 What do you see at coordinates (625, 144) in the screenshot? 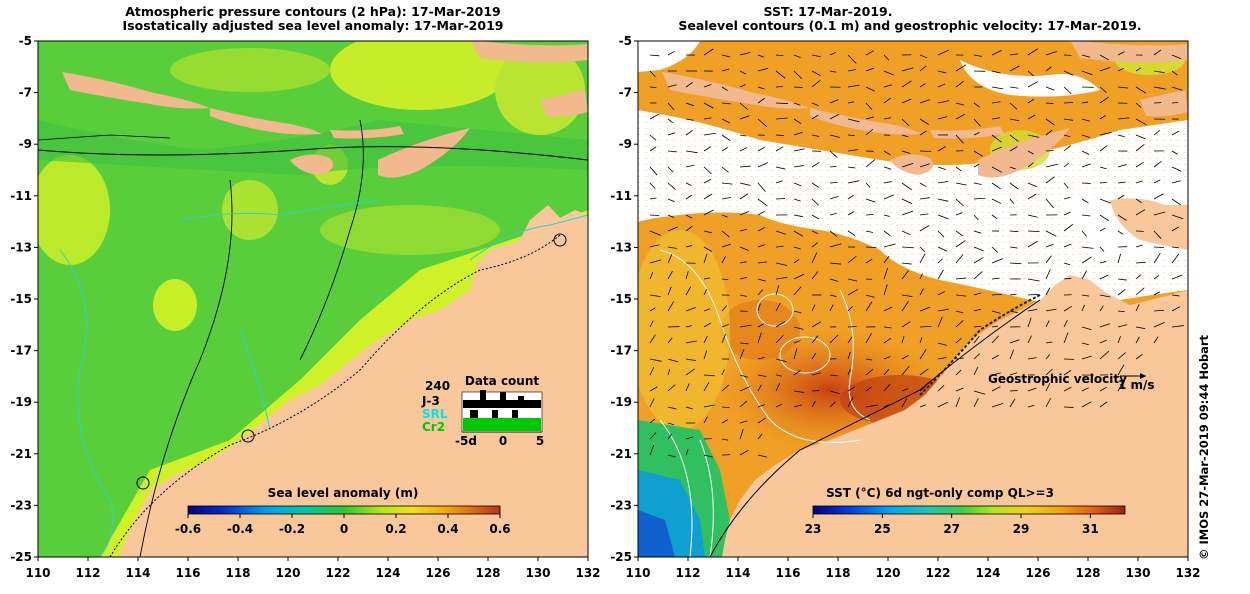
I see `right-y-tick-label: -9` at bounding box center [625, 144].